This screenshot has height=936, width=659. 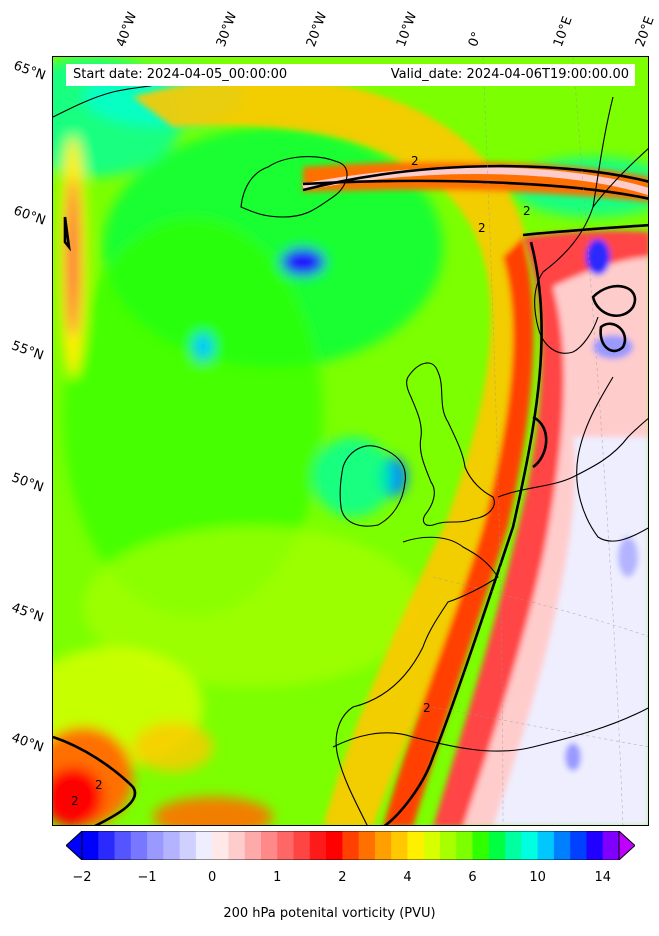 I want to click on baltic-coast, so click(x=612, y=459).